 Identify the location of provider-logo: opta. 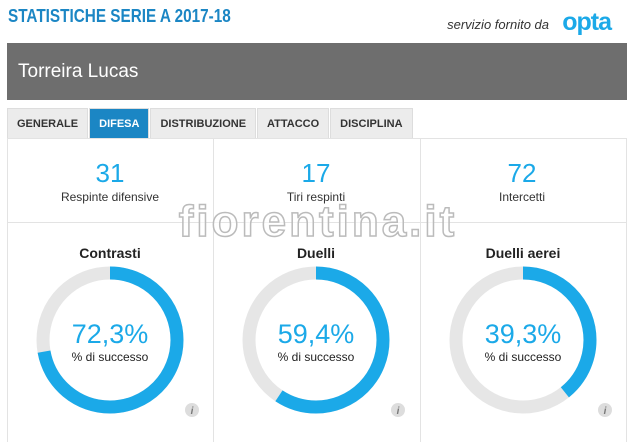
(587, 22).